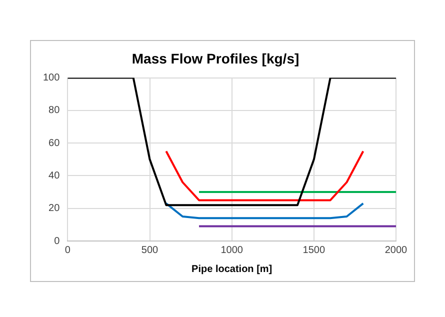 Image resolution: width=445 pixels, height=317 pixels. I want to click on x-tick-label: 1500, so click(314, 250).